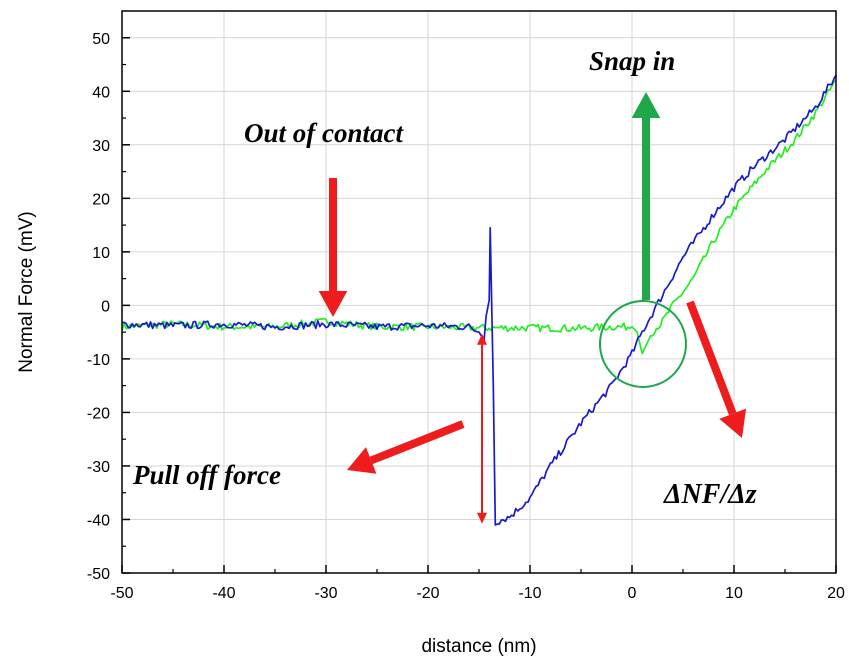  Describe the element at coordinates (98, 360) in the screenshot. I see `y-tick-label: -10` at that location.